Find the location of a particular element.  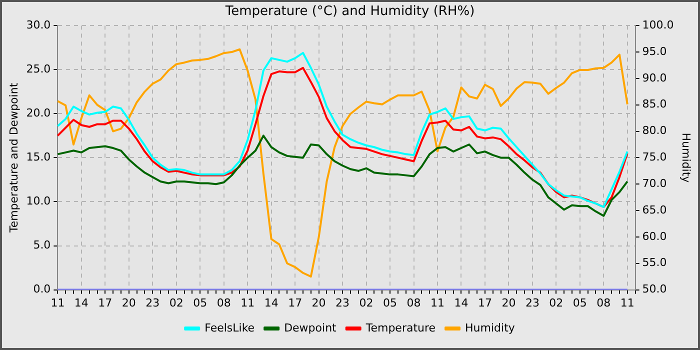

y-tick-label: 10.0 is located at coordinates (38, 201).